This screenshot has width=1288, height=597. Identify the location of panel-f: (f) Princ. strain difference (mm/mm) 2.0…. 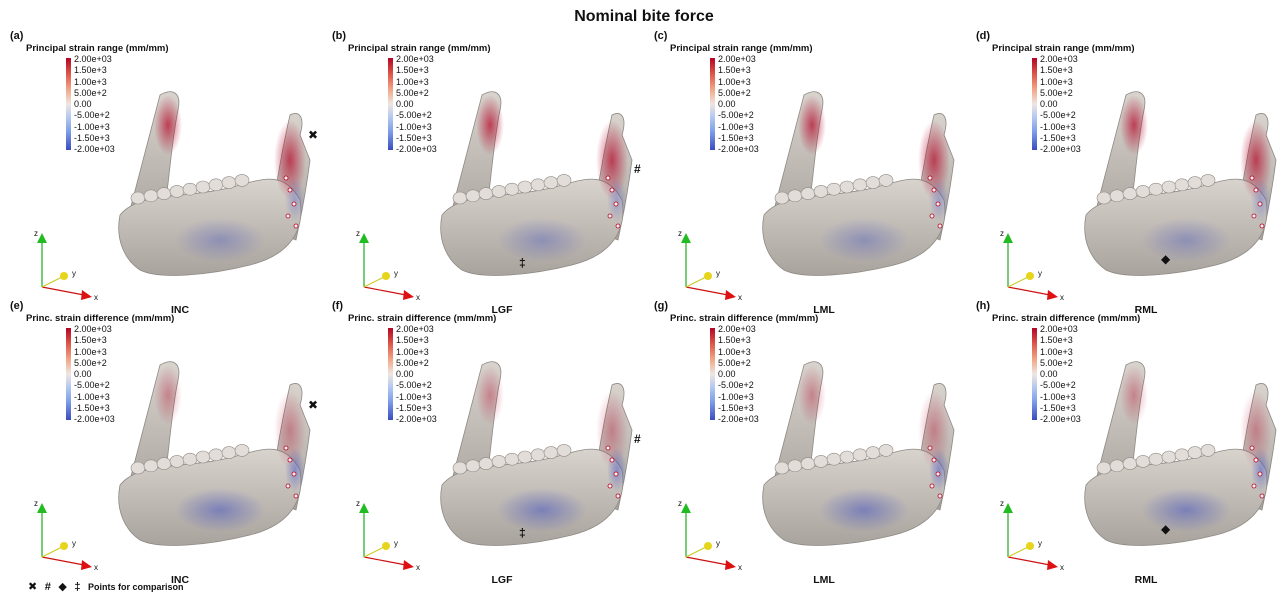
(483, 443).